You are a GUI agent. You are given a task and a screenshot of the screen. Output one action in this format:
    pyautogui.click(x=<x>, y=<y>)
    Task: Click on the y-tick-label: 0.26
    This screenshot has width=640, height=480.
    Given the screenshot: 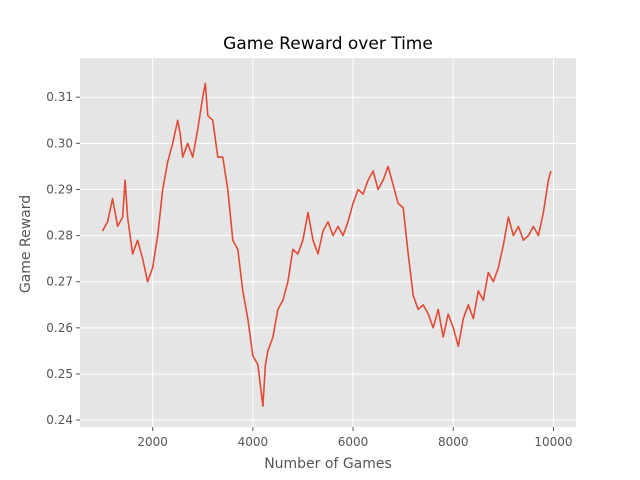 What is the action you would take?
    pyautogui.click(x=59, y=328)
    